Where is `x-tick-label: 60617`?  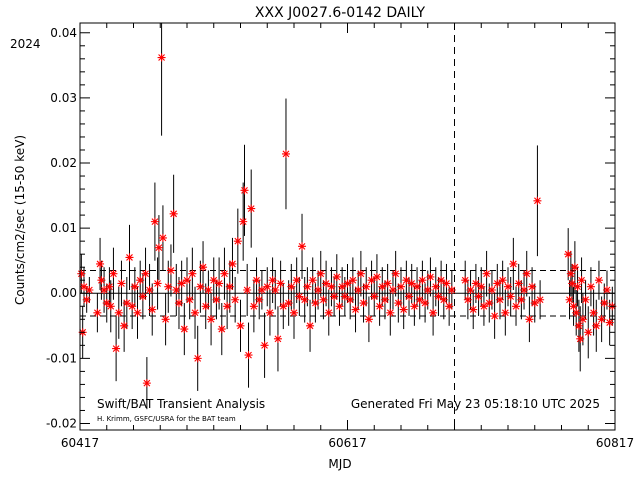 x-tick-label: 60617 is located at coordinates (347, 443).